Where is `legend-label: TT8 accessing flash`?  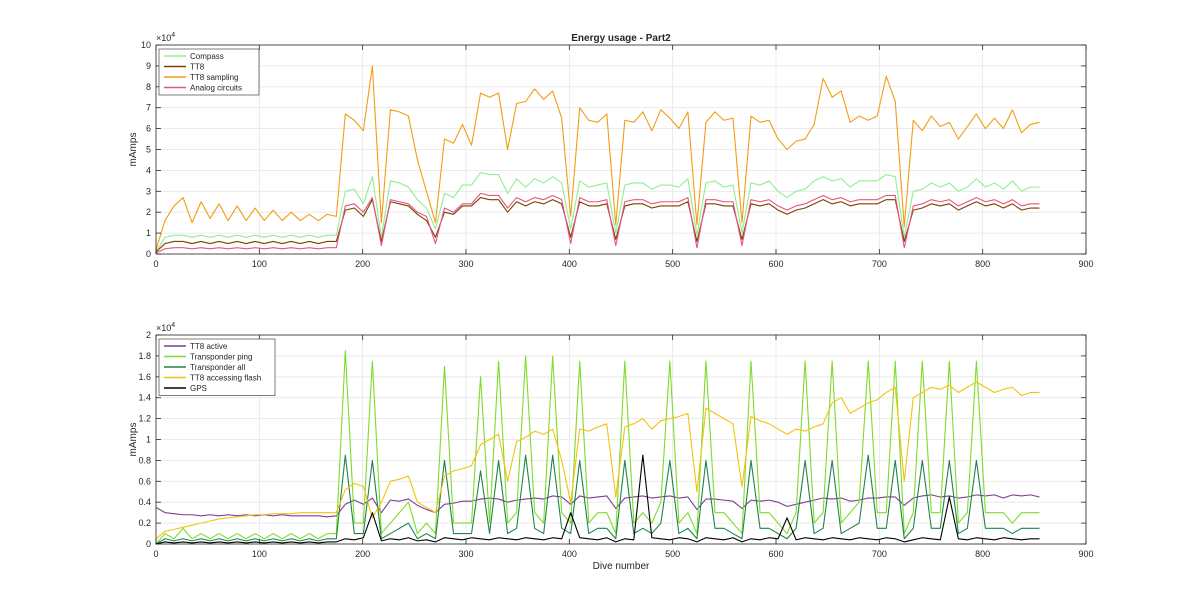 legend-label: TT8 accessing flash is located at coordinates (225, 378).